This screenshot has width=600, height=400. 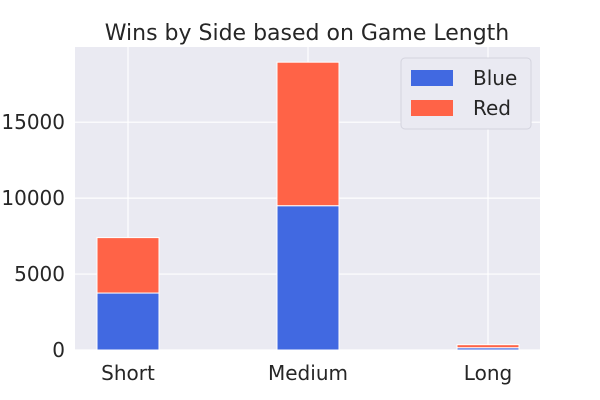 What do you see at coordinates (492, 108) in the screenshot?
I see `legend-label-red: Red` at bounding box center [492, 108].